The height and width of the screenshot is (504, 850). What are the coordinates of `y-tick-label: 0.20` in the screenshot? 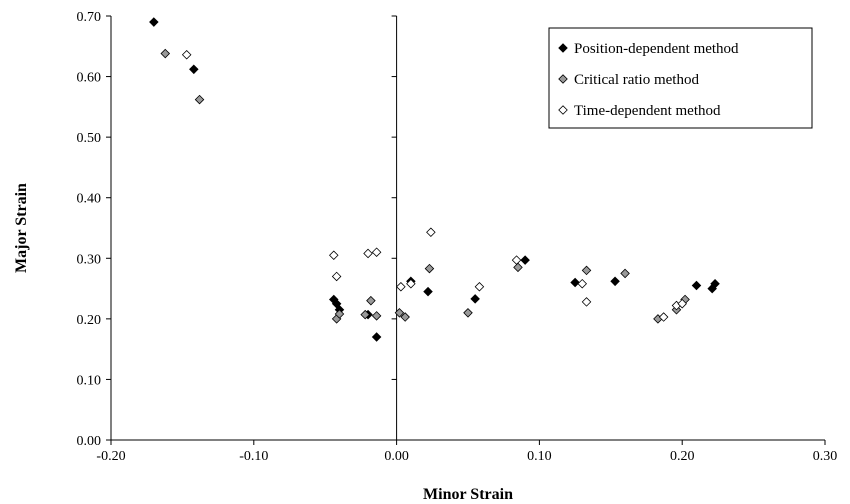 It's located at (89, 320).